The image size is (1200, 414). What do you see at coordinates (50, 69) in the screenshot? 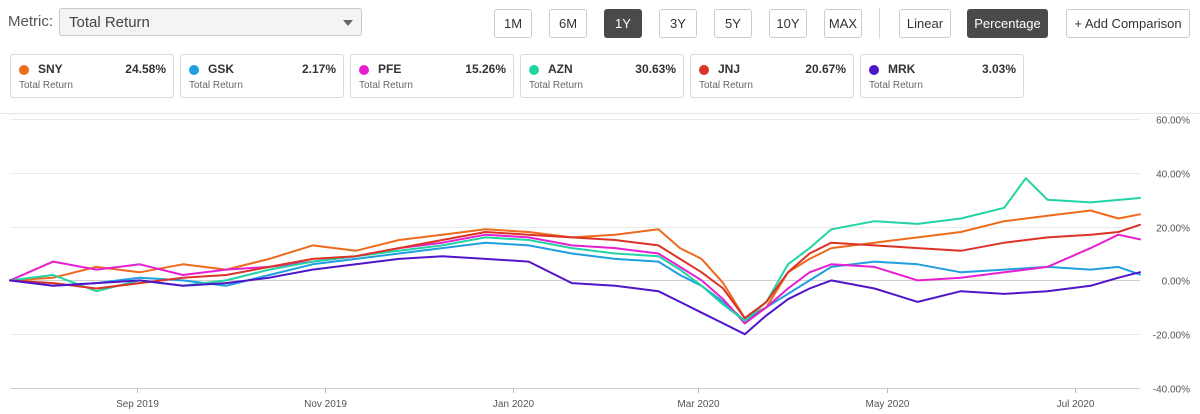
I see `ticker-symbol: SNY` at bounding box center [50, 69].